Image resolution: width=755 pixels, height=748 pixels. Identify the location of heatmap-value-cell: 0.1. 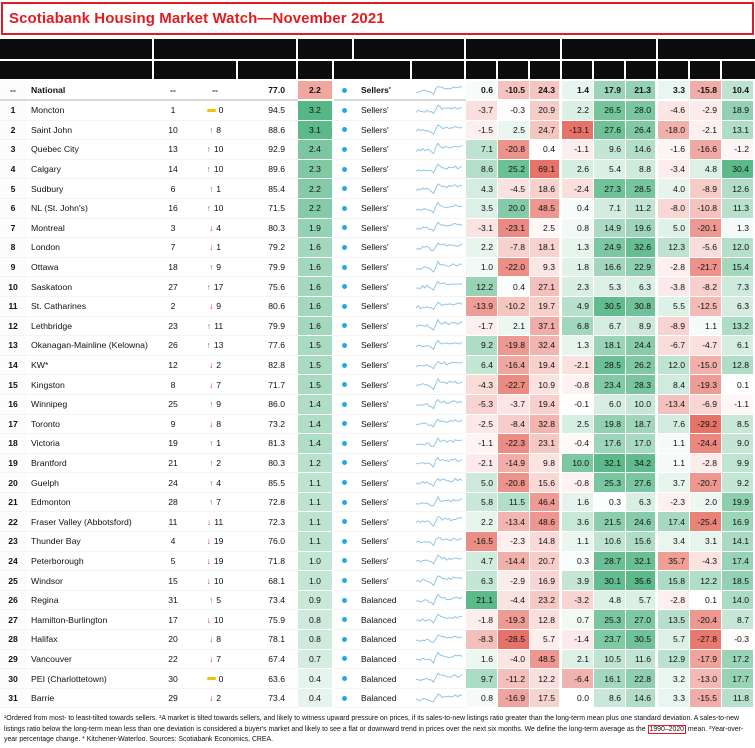
(706, 600).